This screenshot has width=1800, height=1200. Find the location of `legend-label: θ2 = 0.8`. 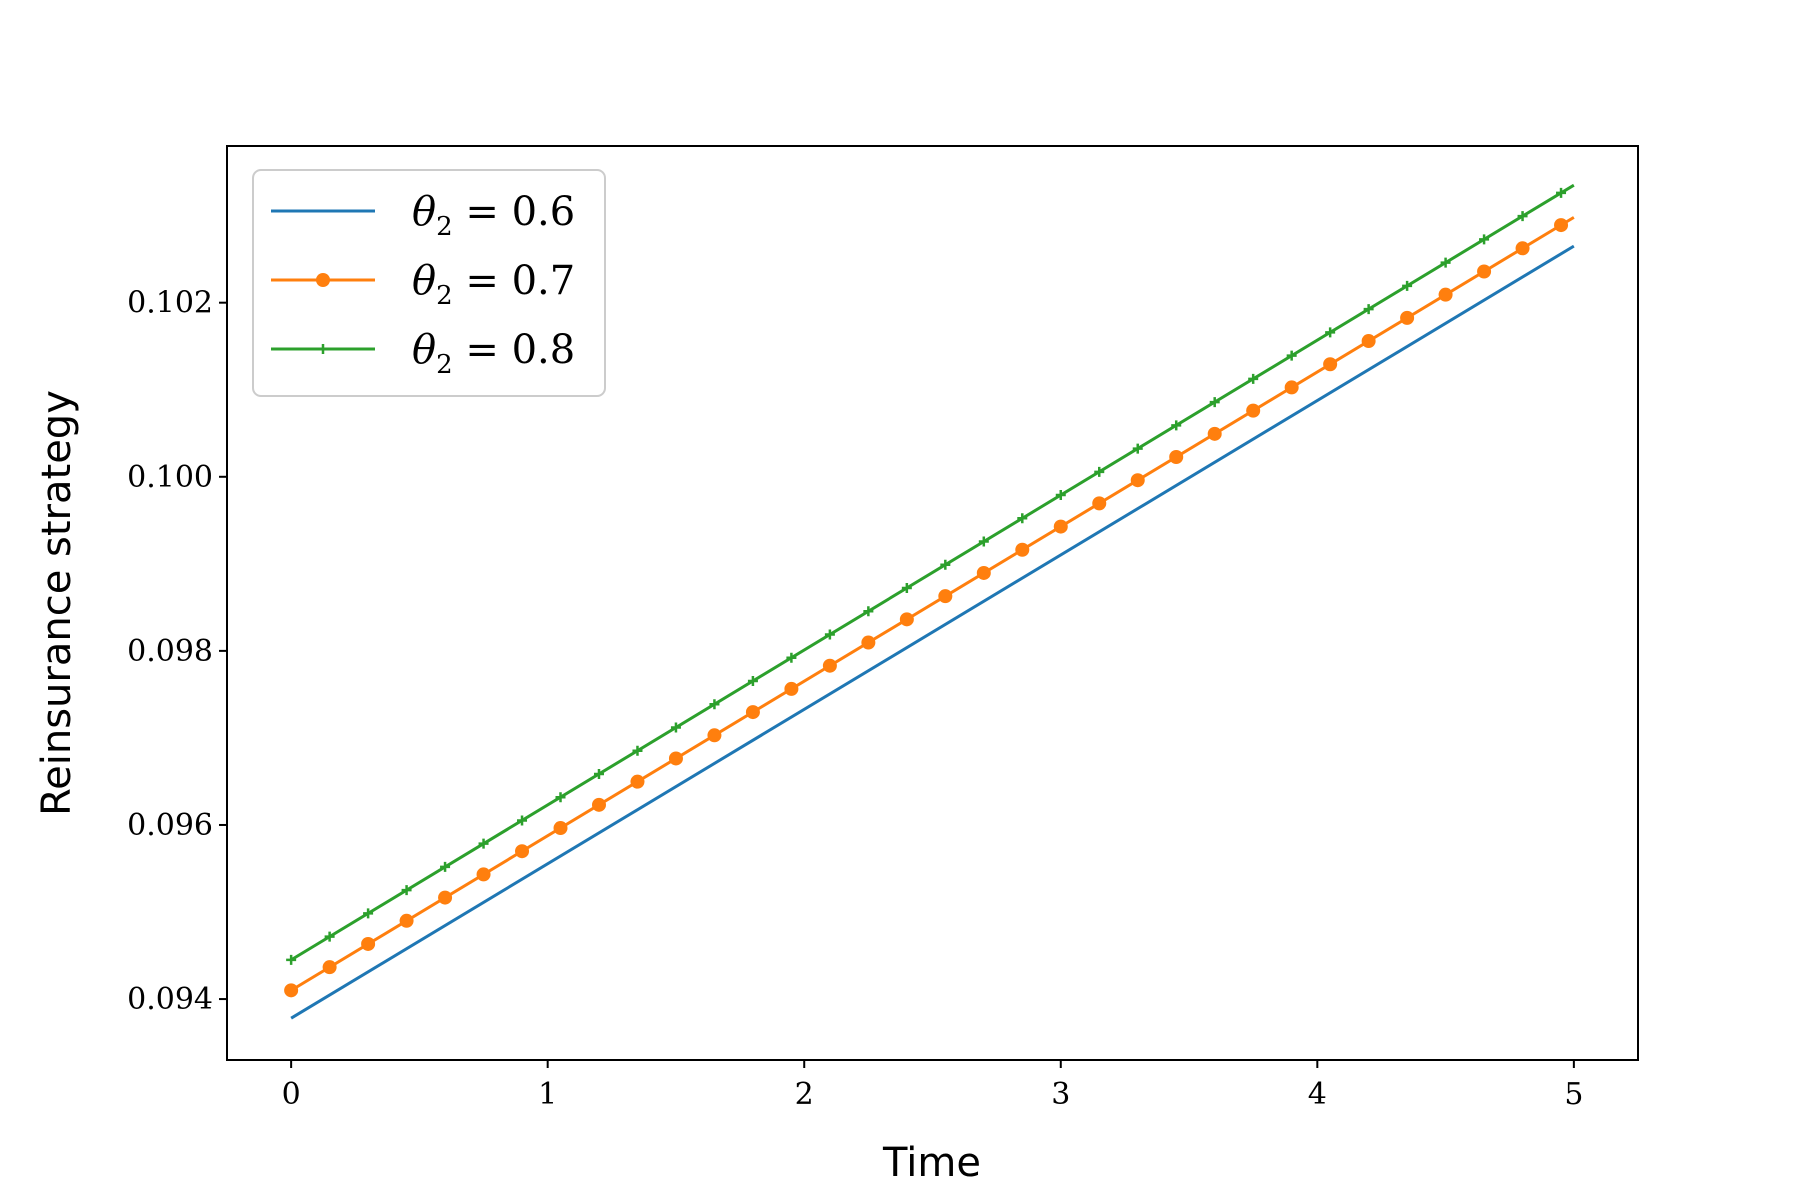

legend-label: θ2 = 0.8 is located at coordinates (493, 353).